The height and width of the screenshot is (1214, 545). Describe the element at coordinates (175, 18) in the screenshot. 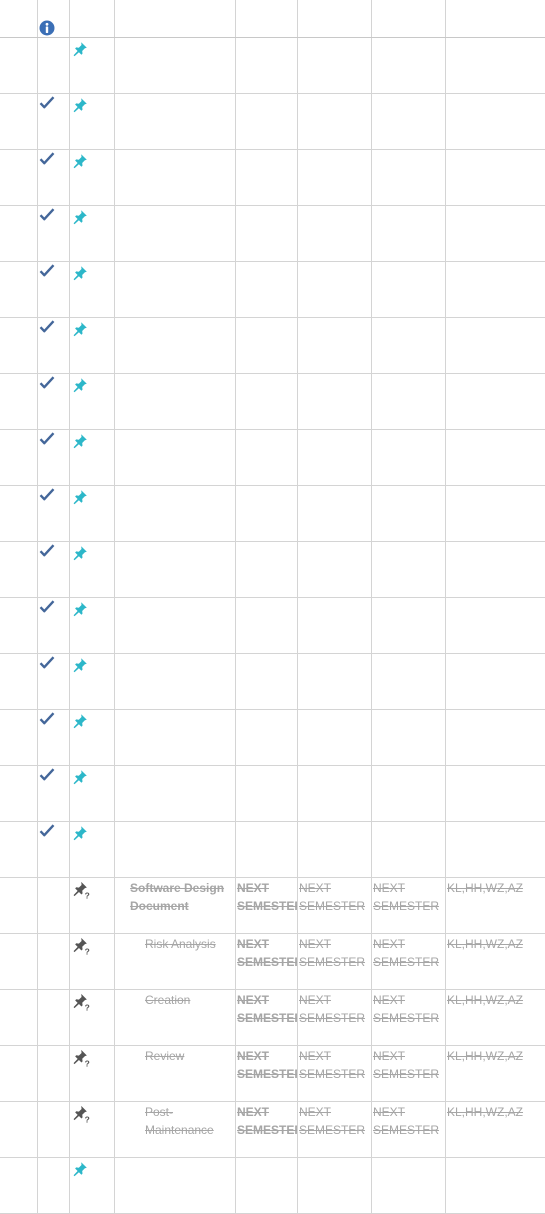

I see `header-cell-task-name` at that location.